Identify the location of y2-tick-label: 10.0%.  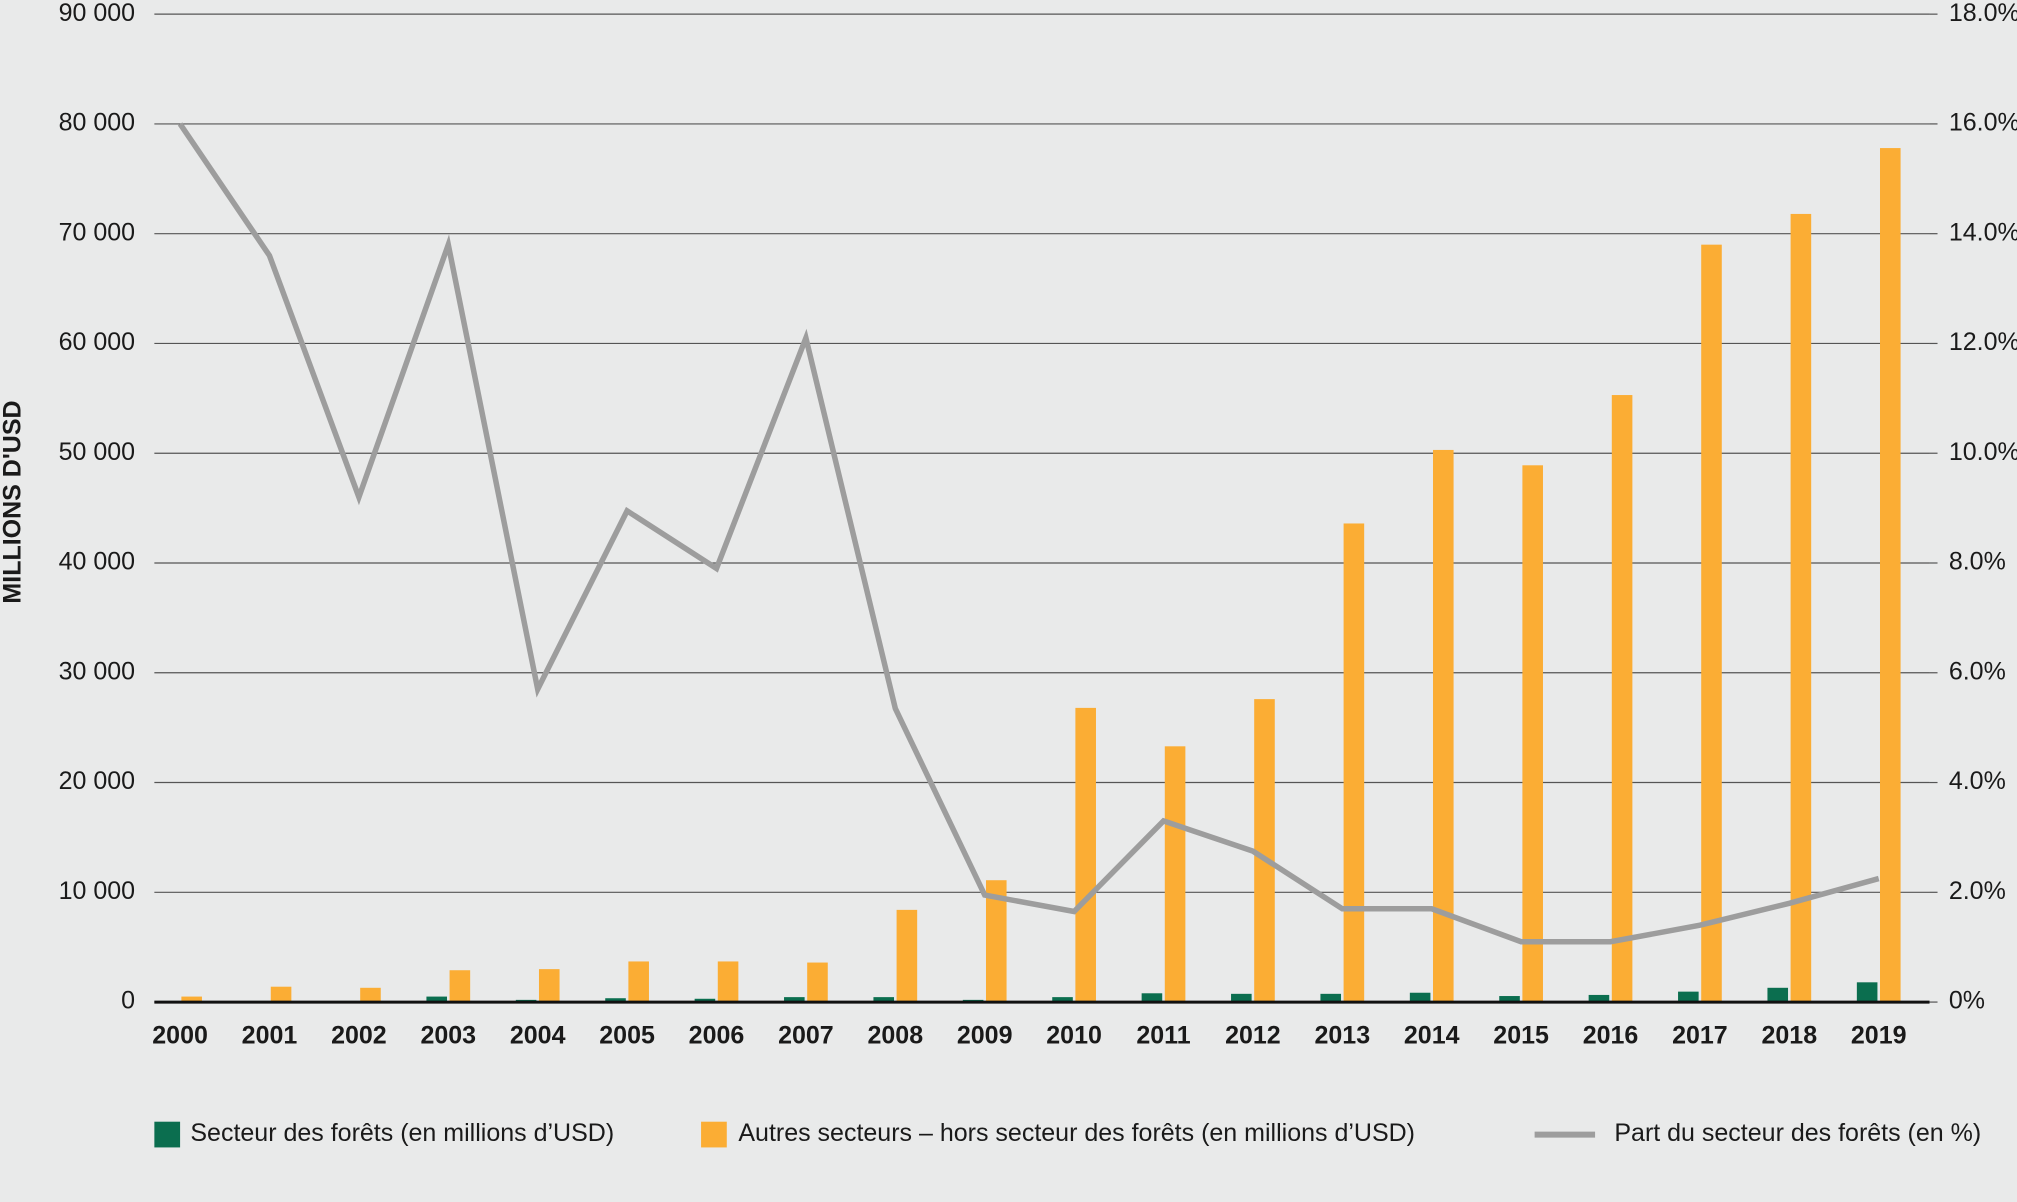
(1983, 452).